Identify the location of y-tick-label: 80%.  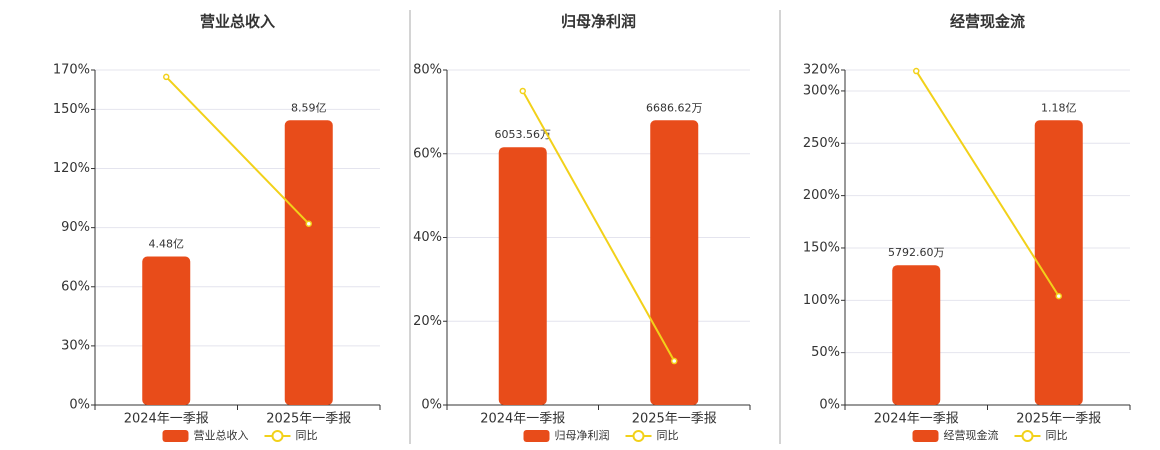
(427, 70).